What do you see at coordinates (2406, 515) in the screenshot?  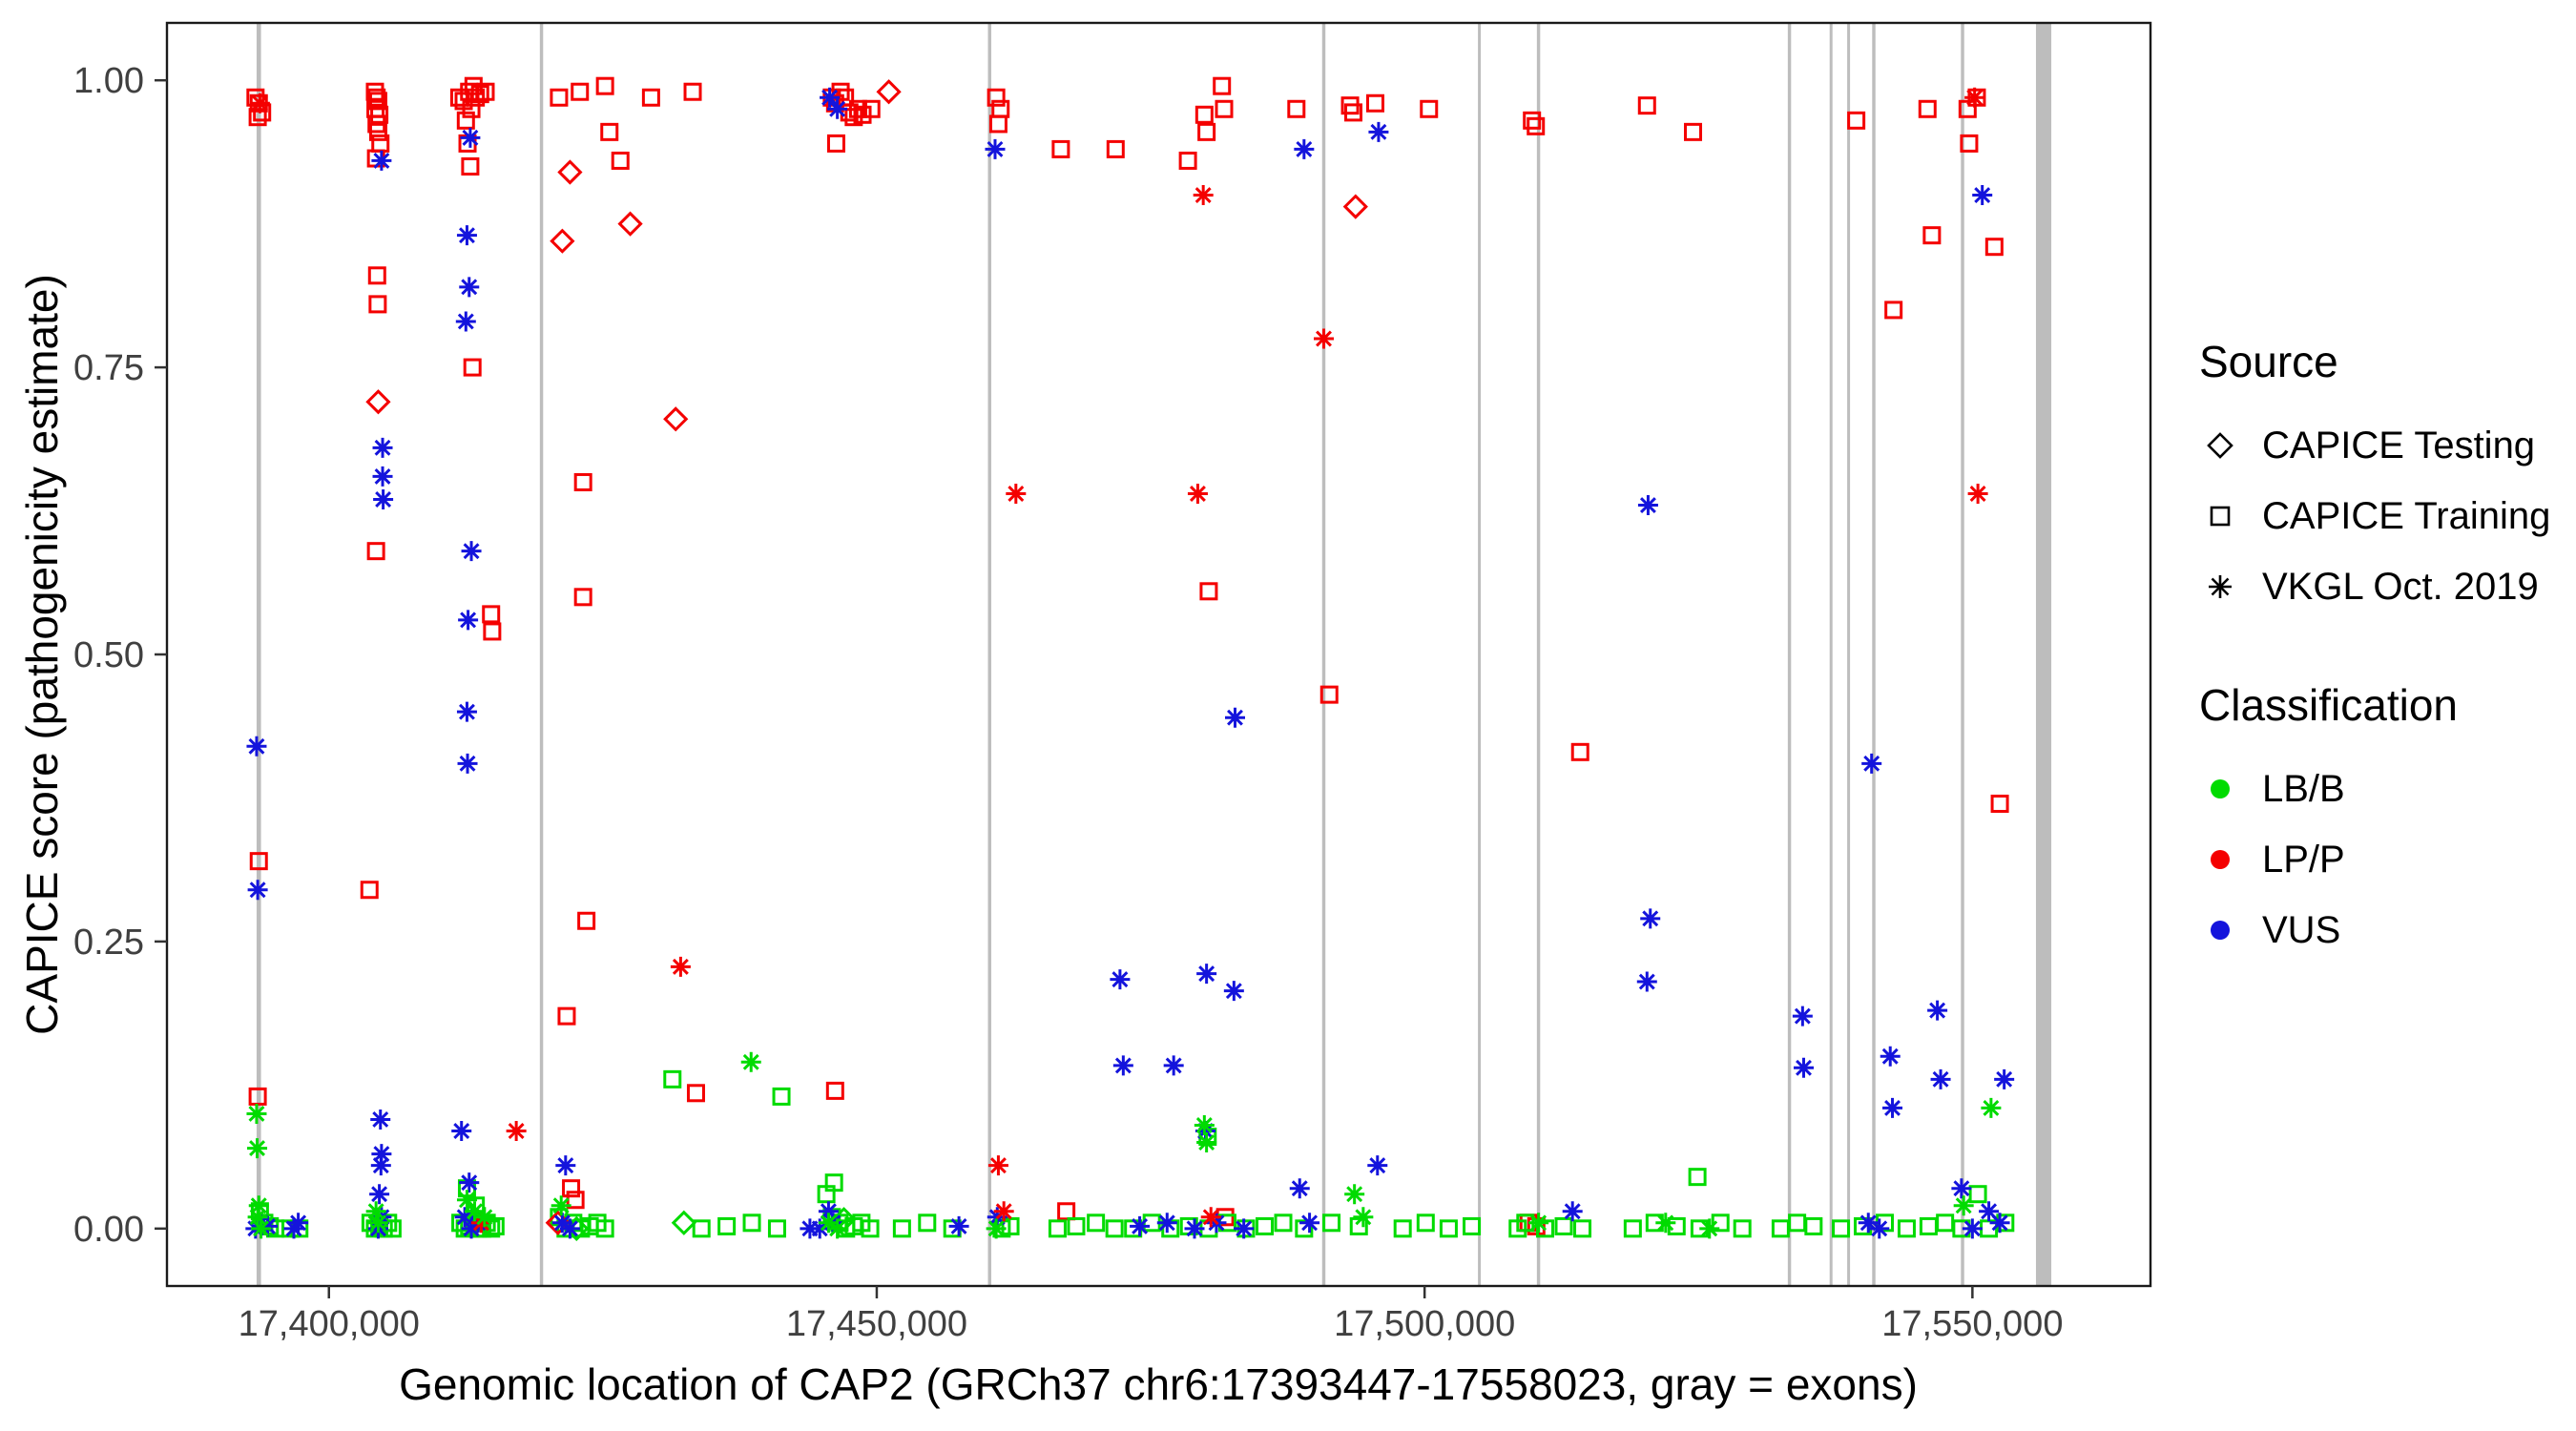 I see `legend-label-capice-training: CAPICE Training` at bounding box center [2406, 515].